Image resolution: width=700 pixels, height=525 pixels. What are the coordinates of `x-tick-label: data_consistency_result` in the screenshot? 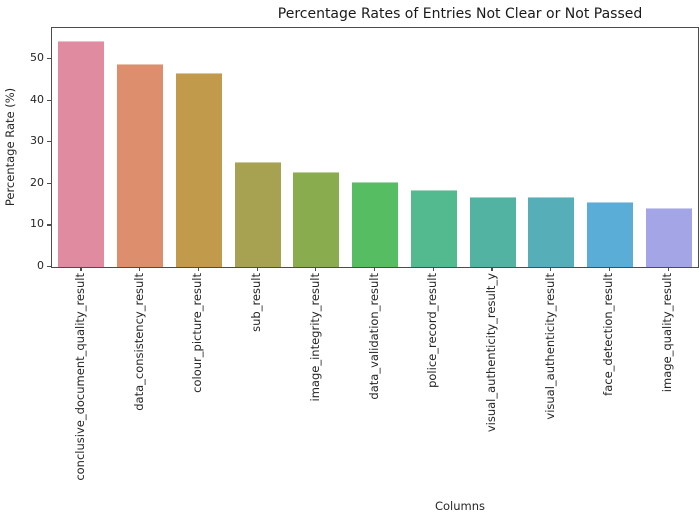 It's located at (138, 342).